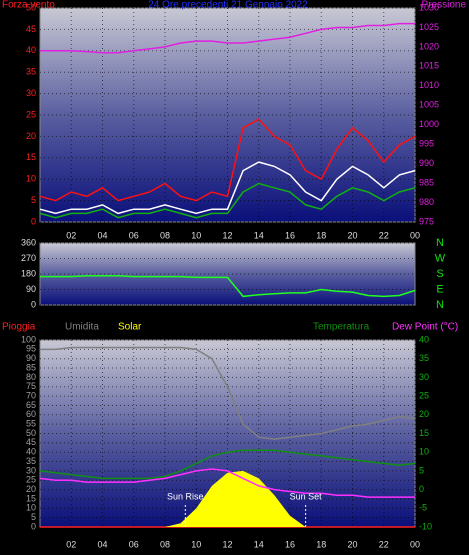  I want to click on area, so click(227, 498).